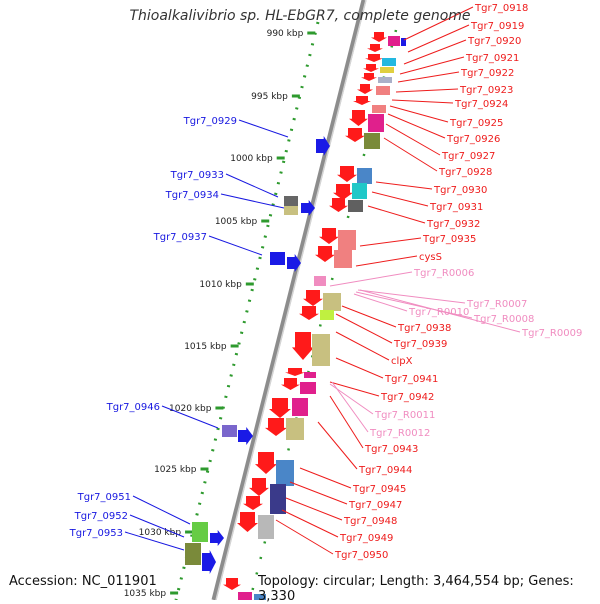  I want to click on reverse-label-tgr7-0935-14: Tgr7_0935, so click(449, 239).